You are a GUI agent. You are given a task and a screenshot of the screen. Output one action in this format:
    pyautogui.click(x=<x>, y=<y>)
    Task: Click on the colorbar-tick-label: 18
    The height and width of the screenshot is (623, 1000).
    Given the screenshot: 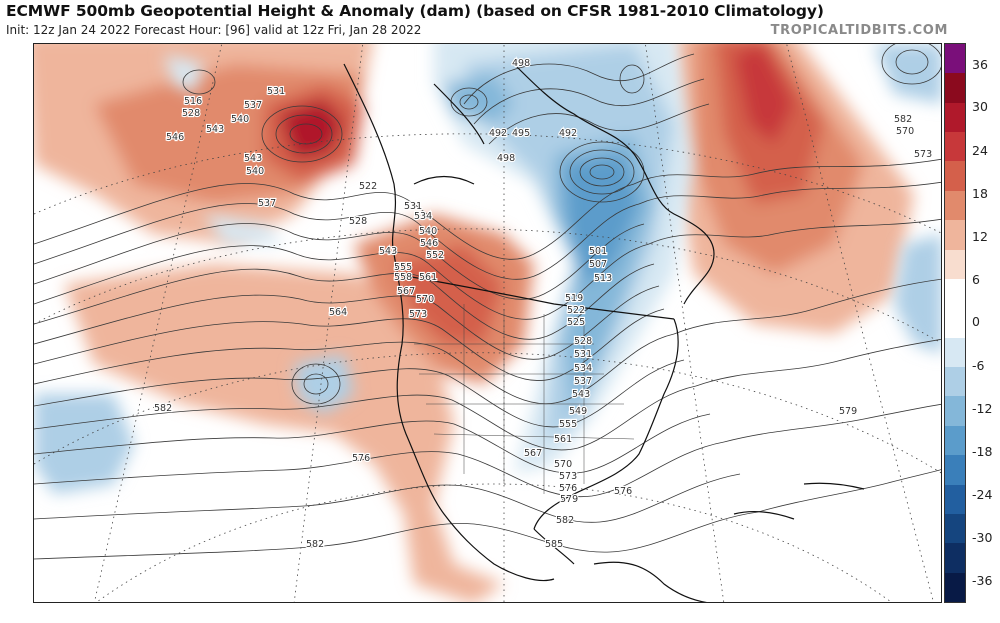 What is the action you would take?
    pyautogui.click(x=980, y=193)
    